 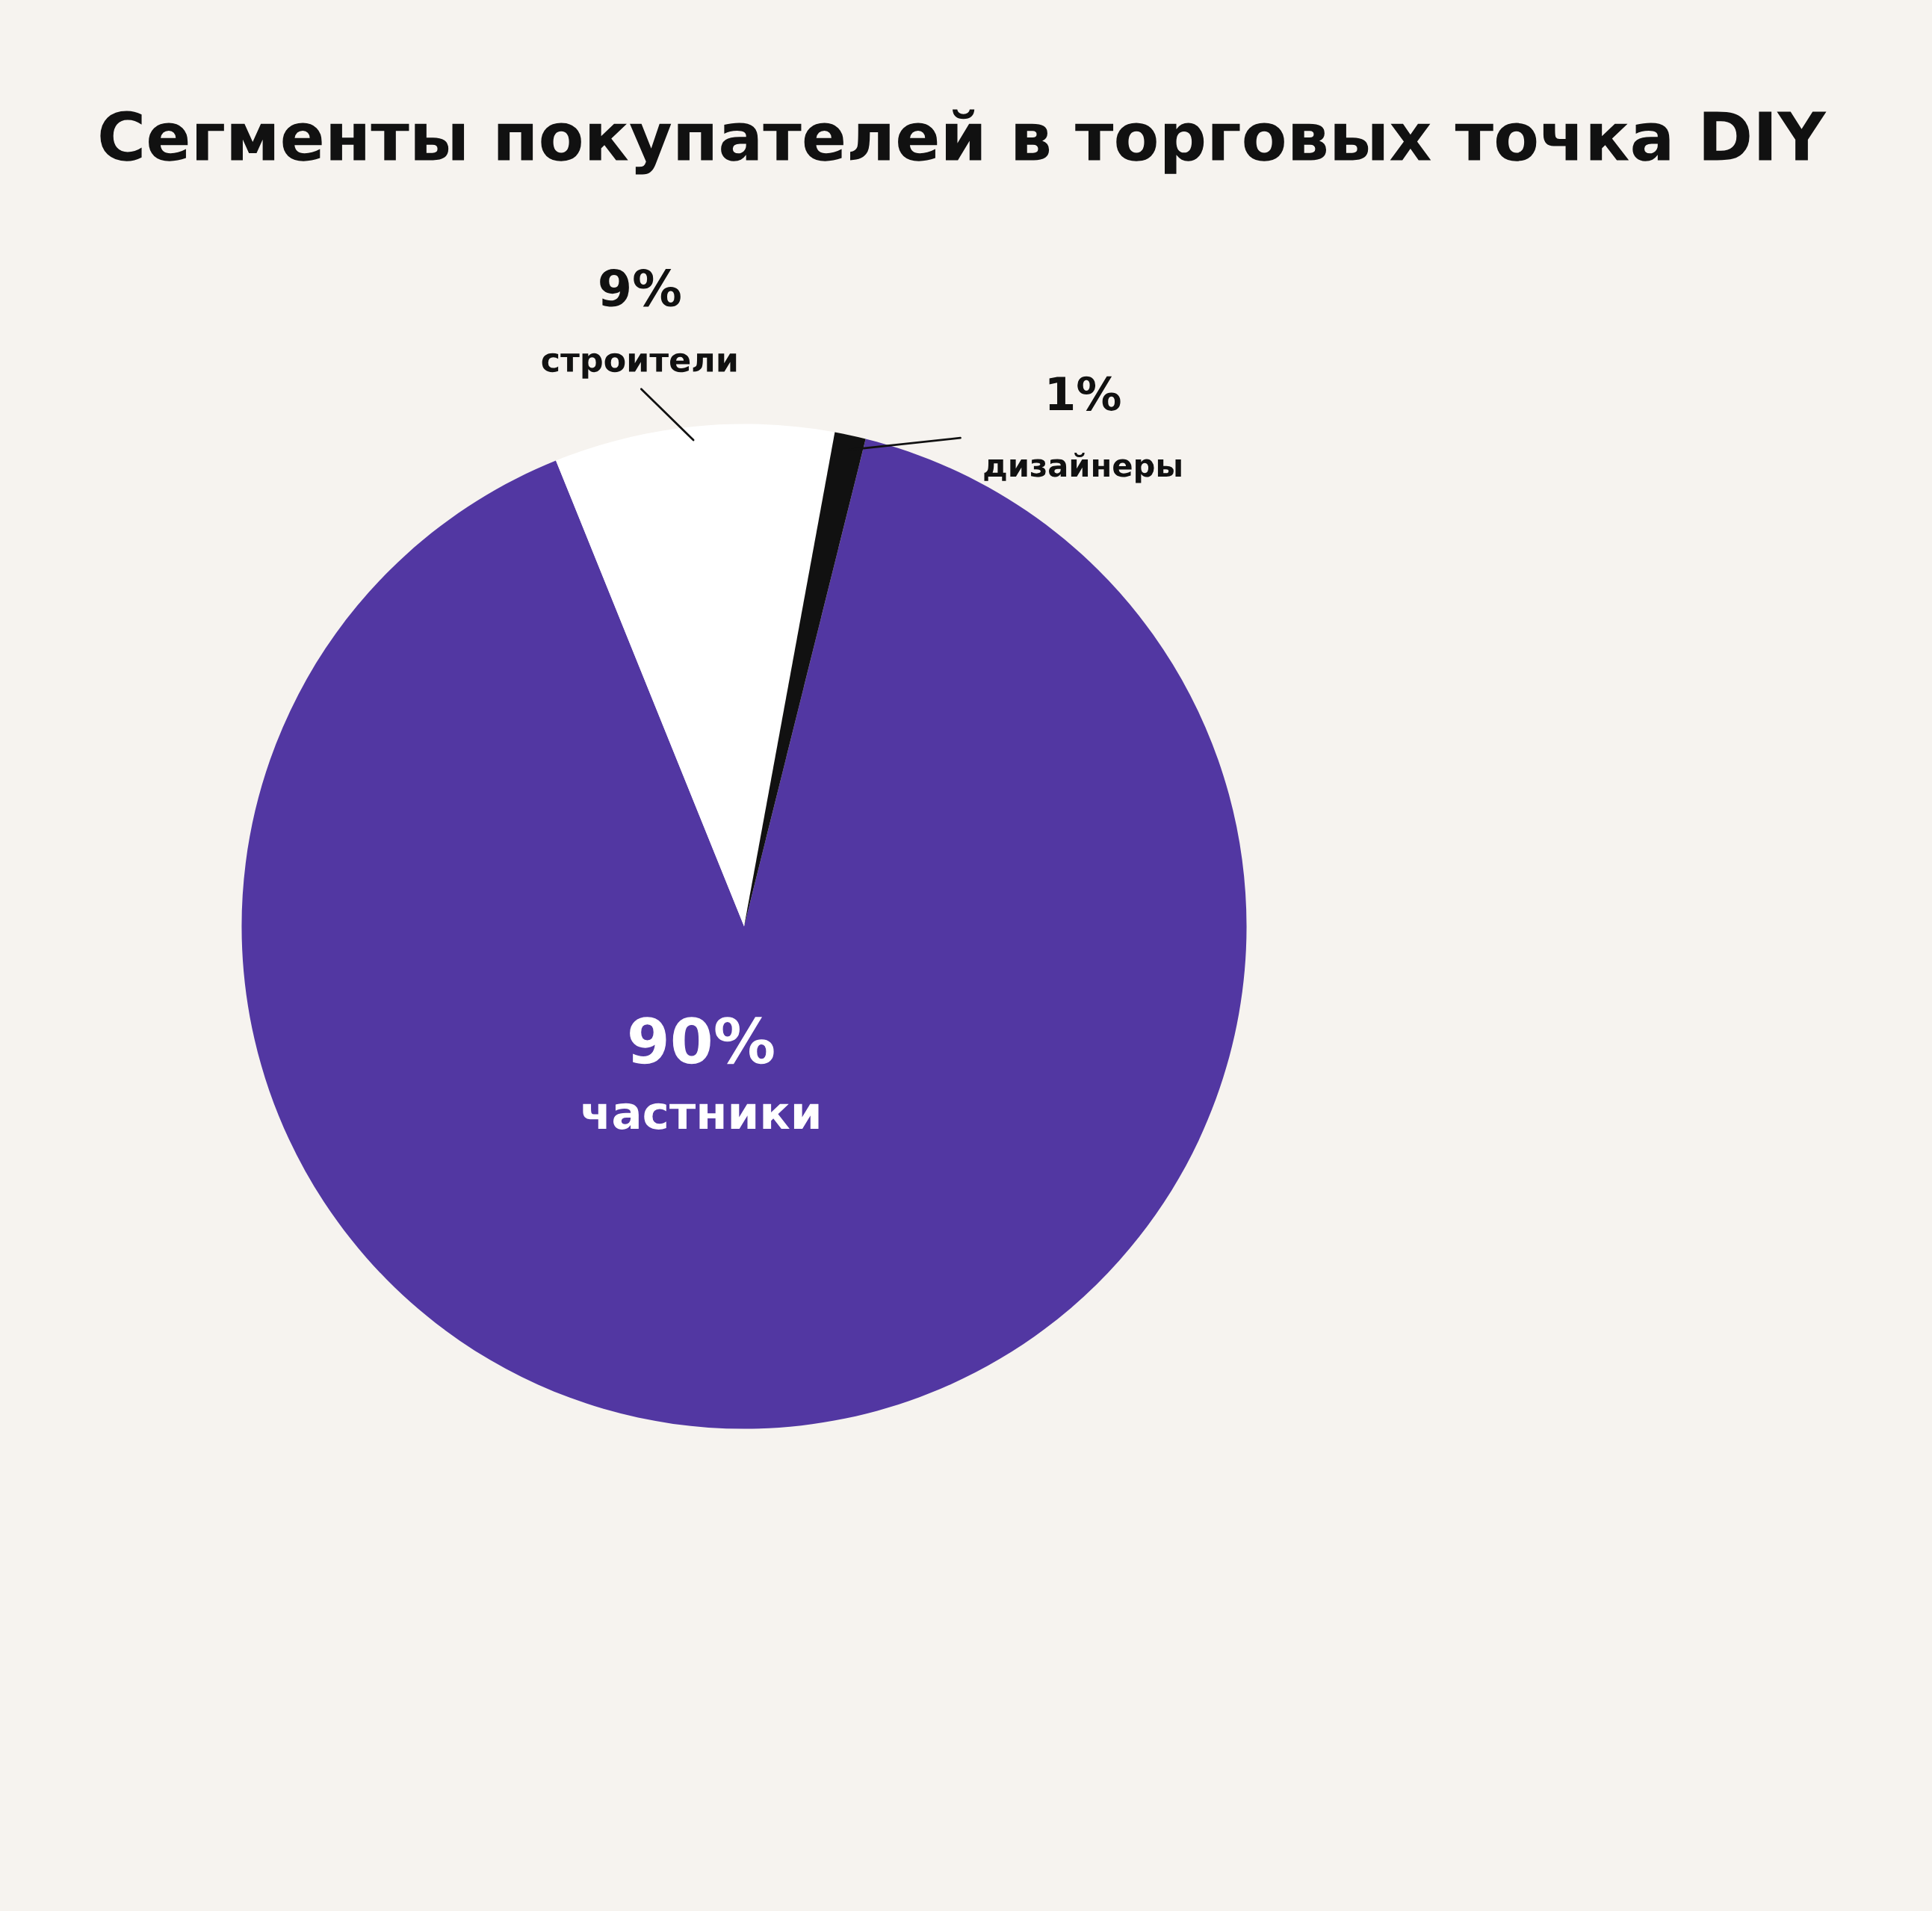 I want to click on data-label: 9%, so click(x=640, y=288).